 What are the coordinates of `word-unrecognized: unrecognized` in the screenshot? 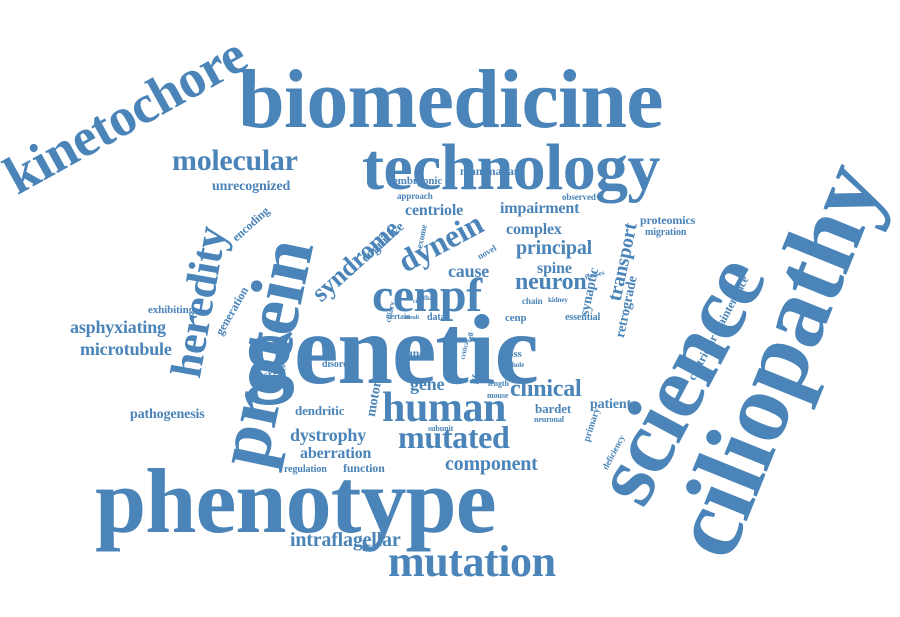 It's located at (251, 186).